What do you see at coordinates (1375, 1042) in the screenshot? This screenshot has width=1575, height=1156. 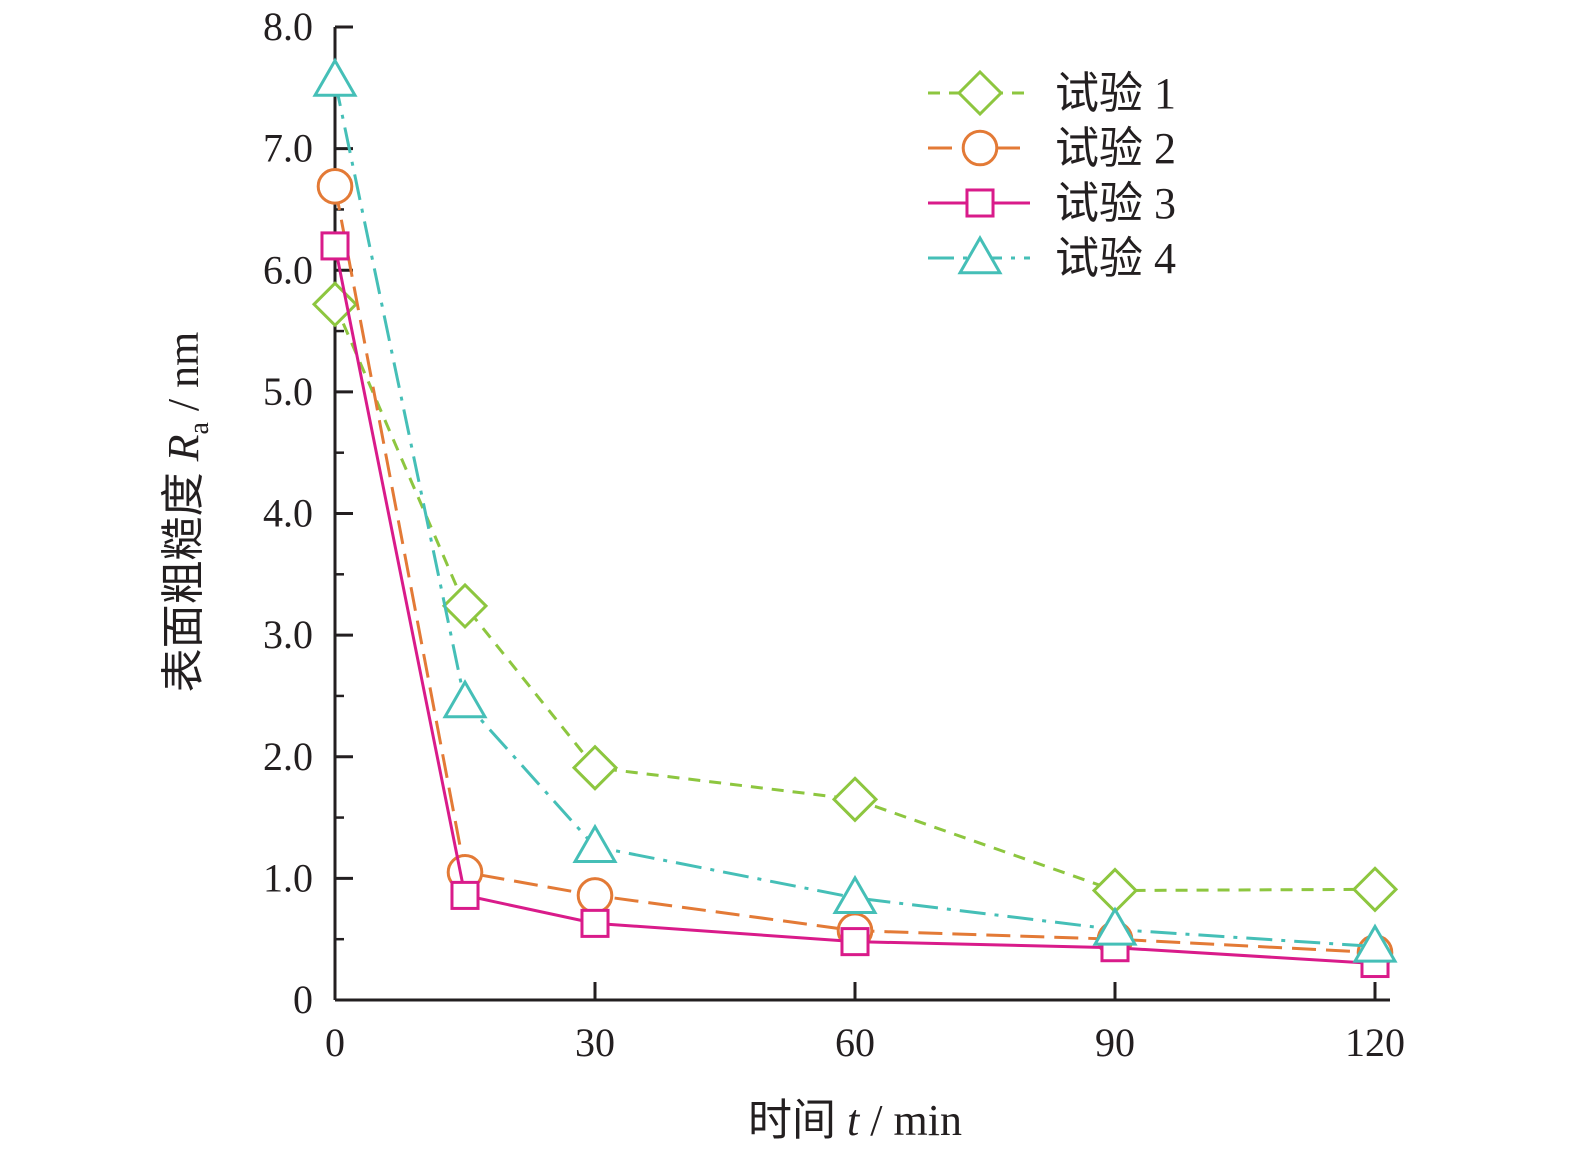 I see `x-tick-label: 120` at bounding box center [1375, 1042].